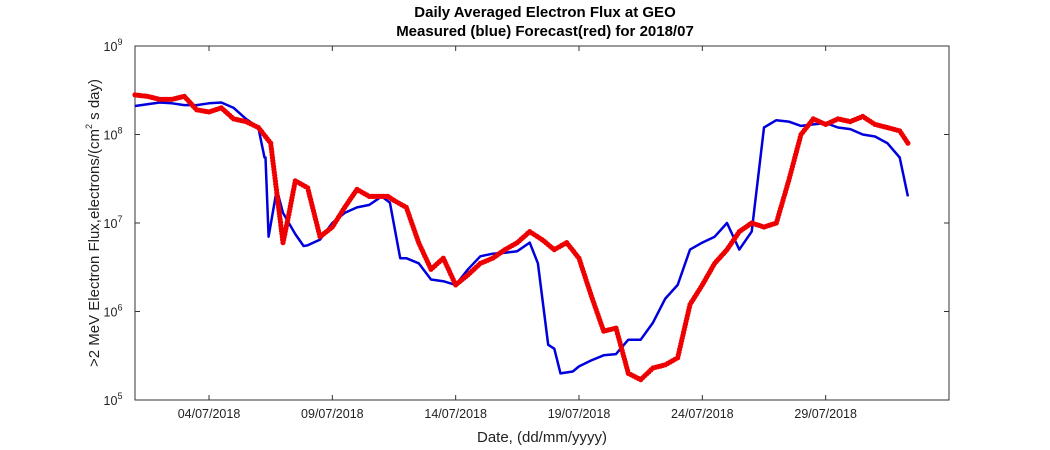  What do you see at coordinates (702, 414) in the screenshot?
I see `x-tick-label: 24/07/2018` at bounding box center [702, 414].